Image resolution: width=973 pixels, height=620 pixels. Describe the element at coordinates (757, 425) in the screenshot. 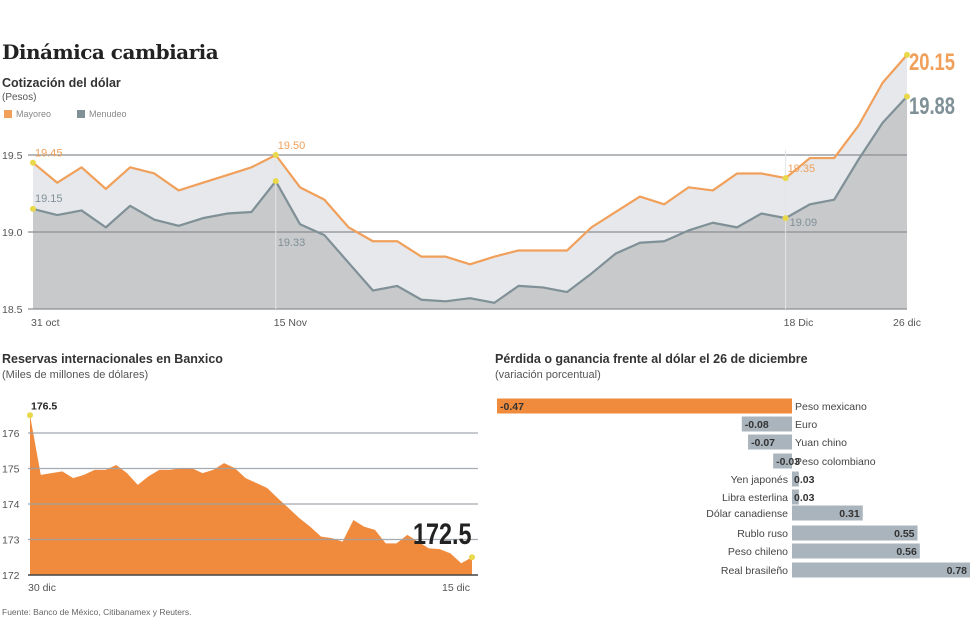

I see `bar-value-label: -0.08` at that location.